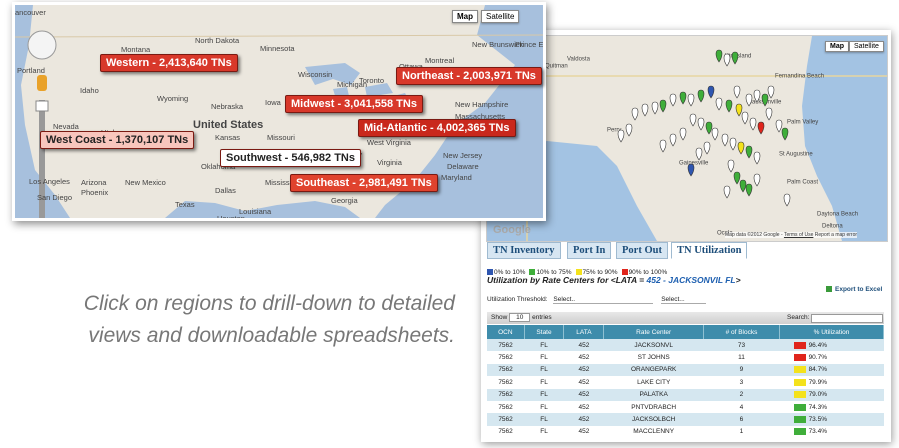 The width and height of the screenshot is (899, 448). What do you see at coordinates (709, 250) in the screenshot?
I see `tab: TN Utilization` at bounding box center [709, 250].